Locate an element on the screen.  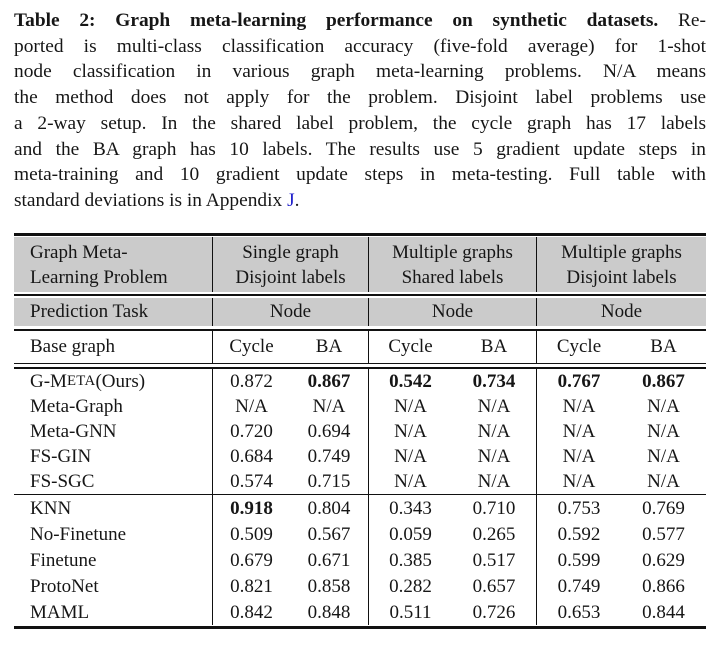
value-cell: 0.715 is located at coordinates (329, 481).